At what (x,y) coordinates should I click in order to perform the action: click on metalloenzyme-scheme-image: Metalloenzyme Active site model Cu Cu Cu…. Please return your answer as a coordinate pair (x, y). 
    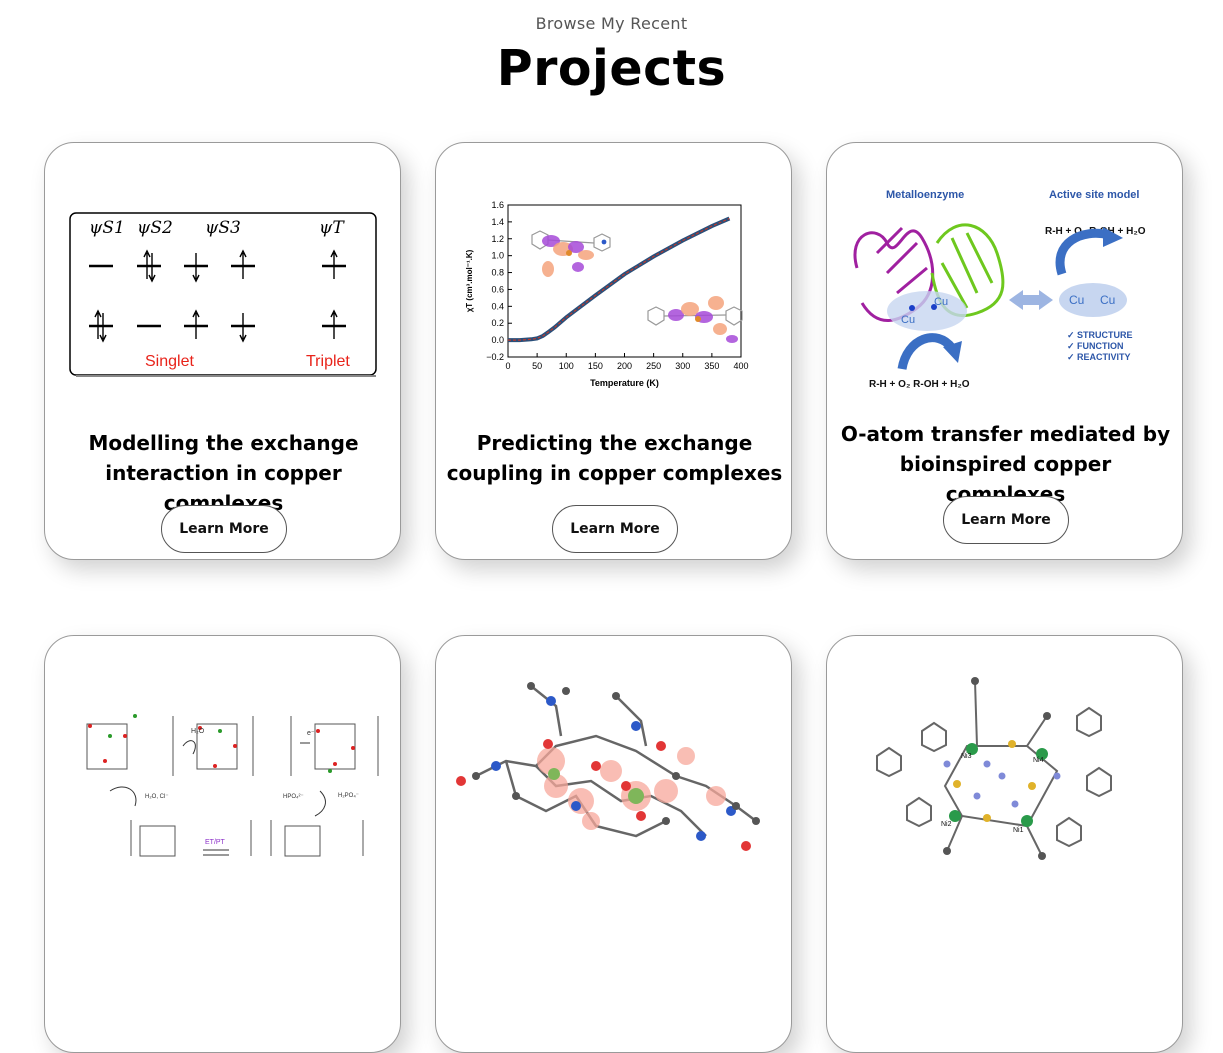
    Looking at the image, I should click on (999, 289).